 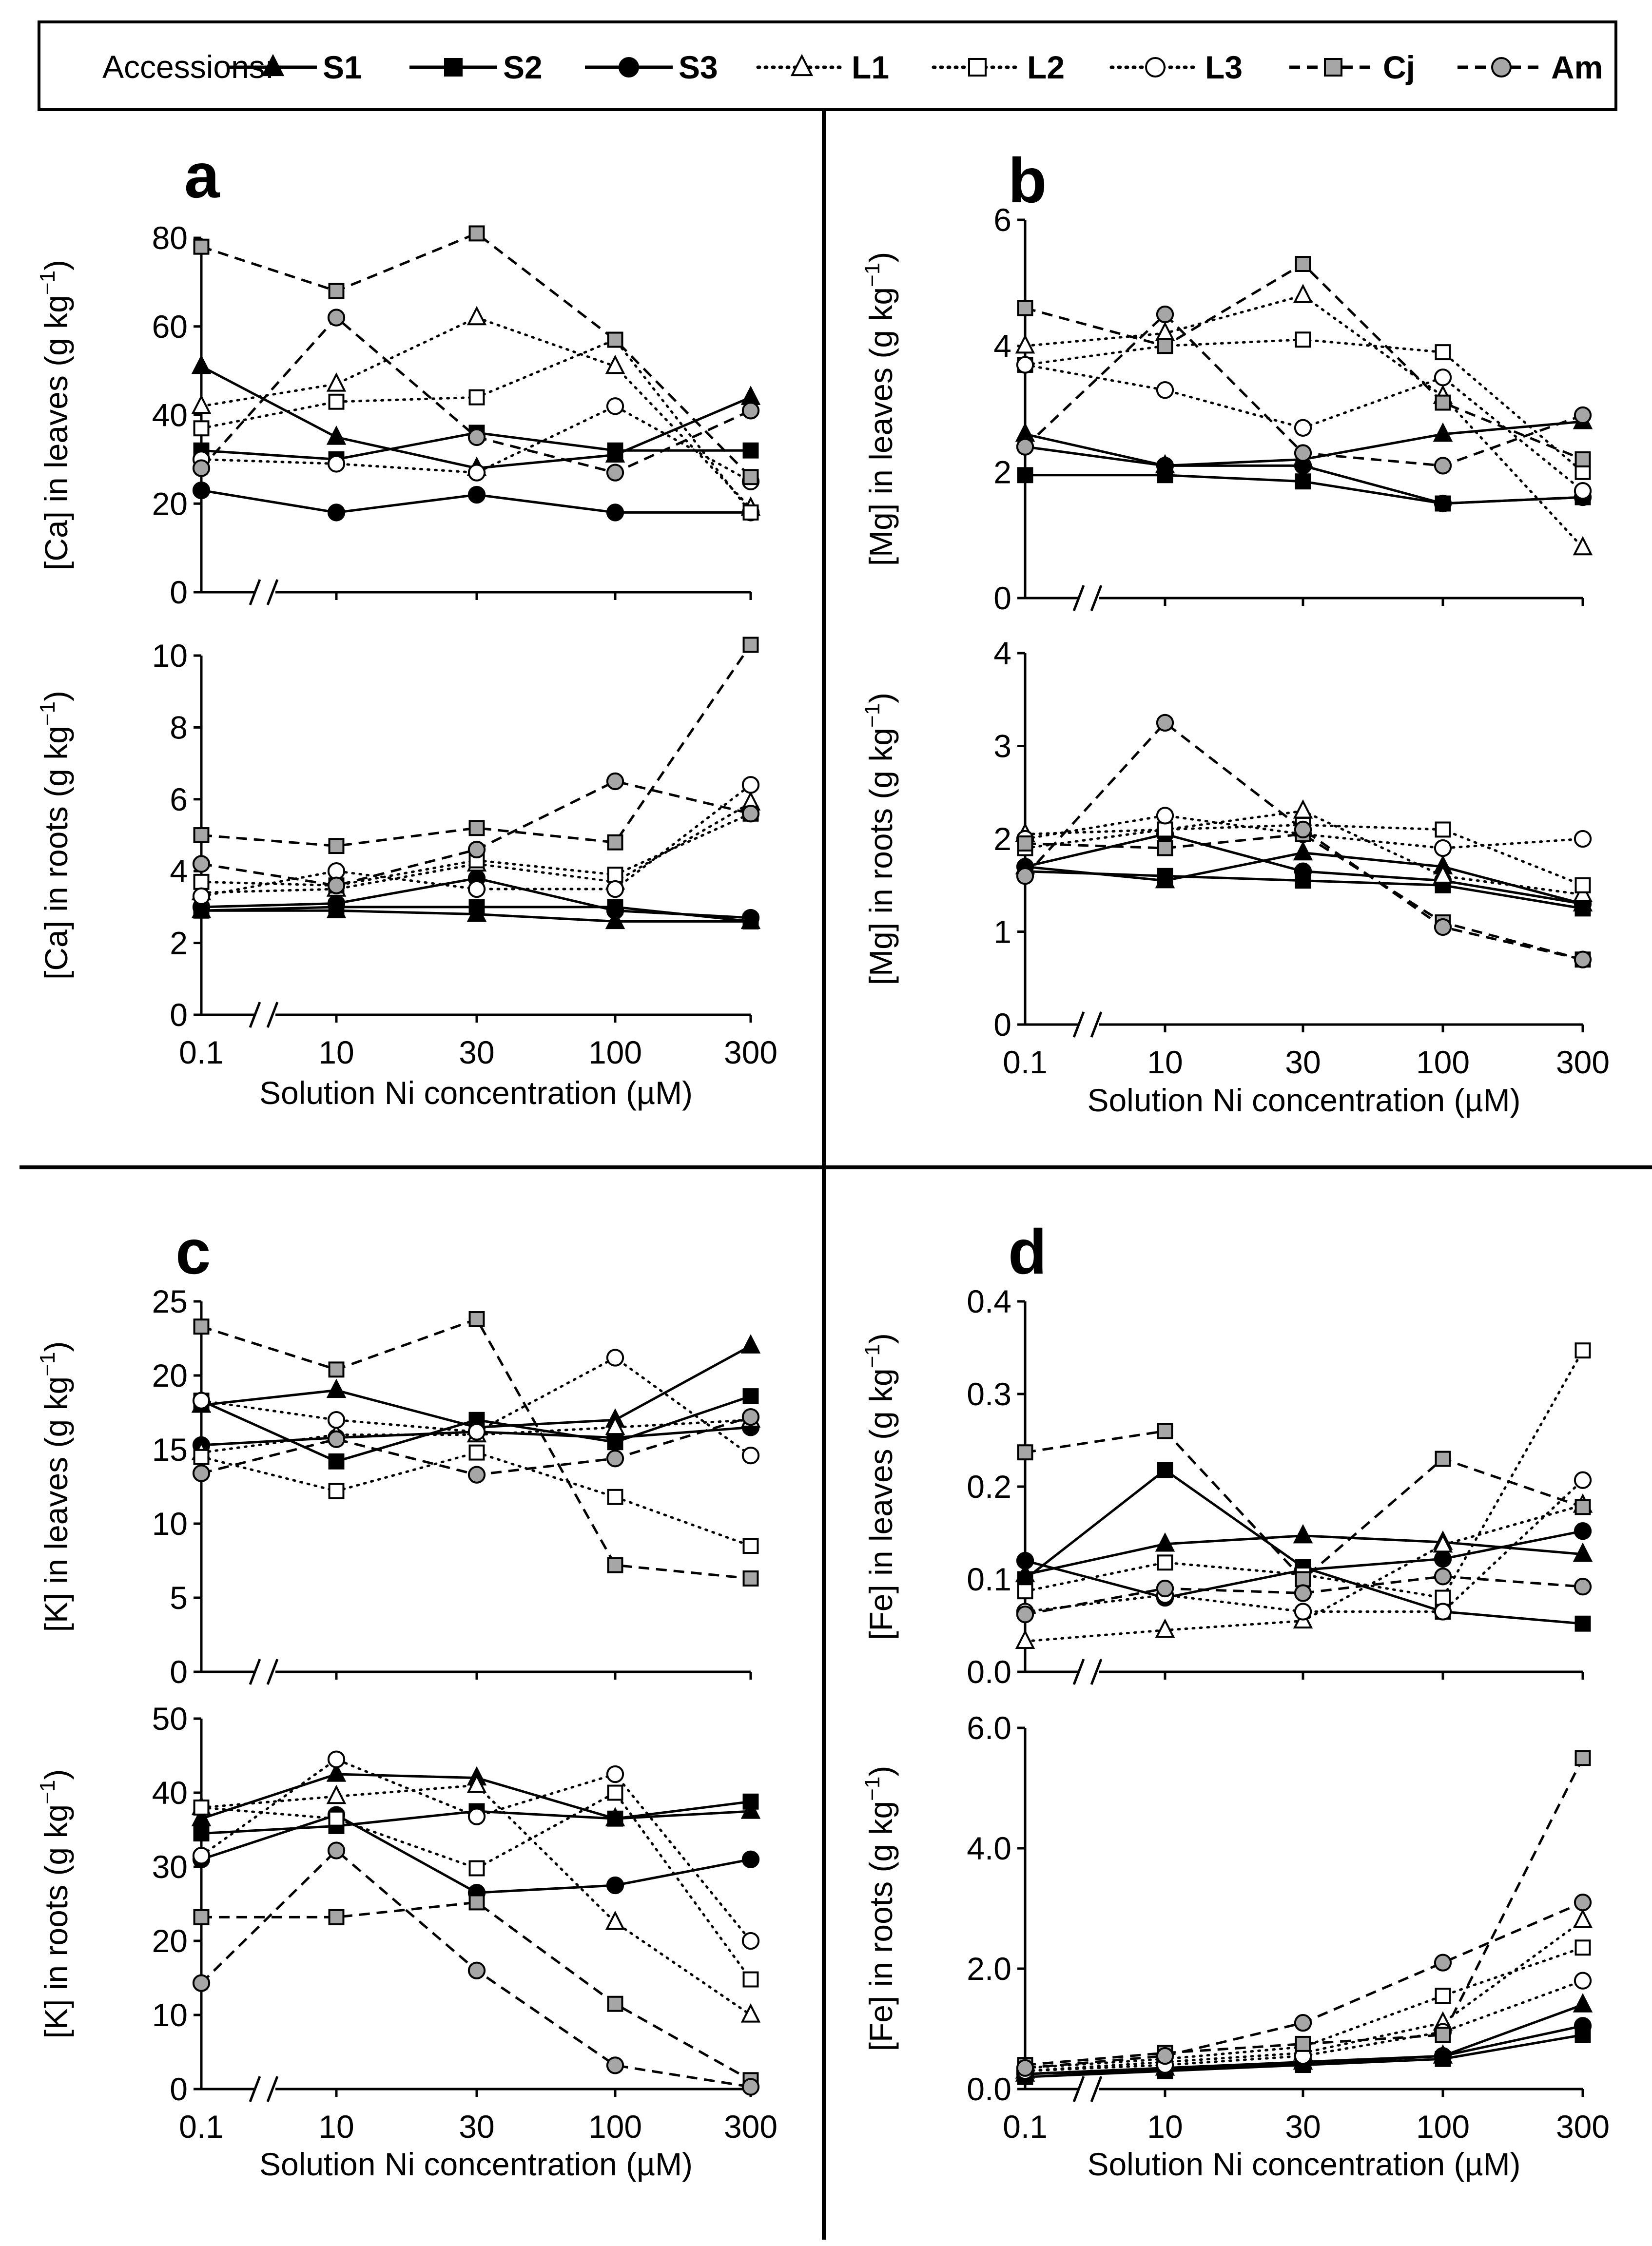 What do you see at coordinates (1002, 220) in the screenshot?
I see `plot-b-leaves-y-tick-label: 6` at bounding box center [1002, 220].